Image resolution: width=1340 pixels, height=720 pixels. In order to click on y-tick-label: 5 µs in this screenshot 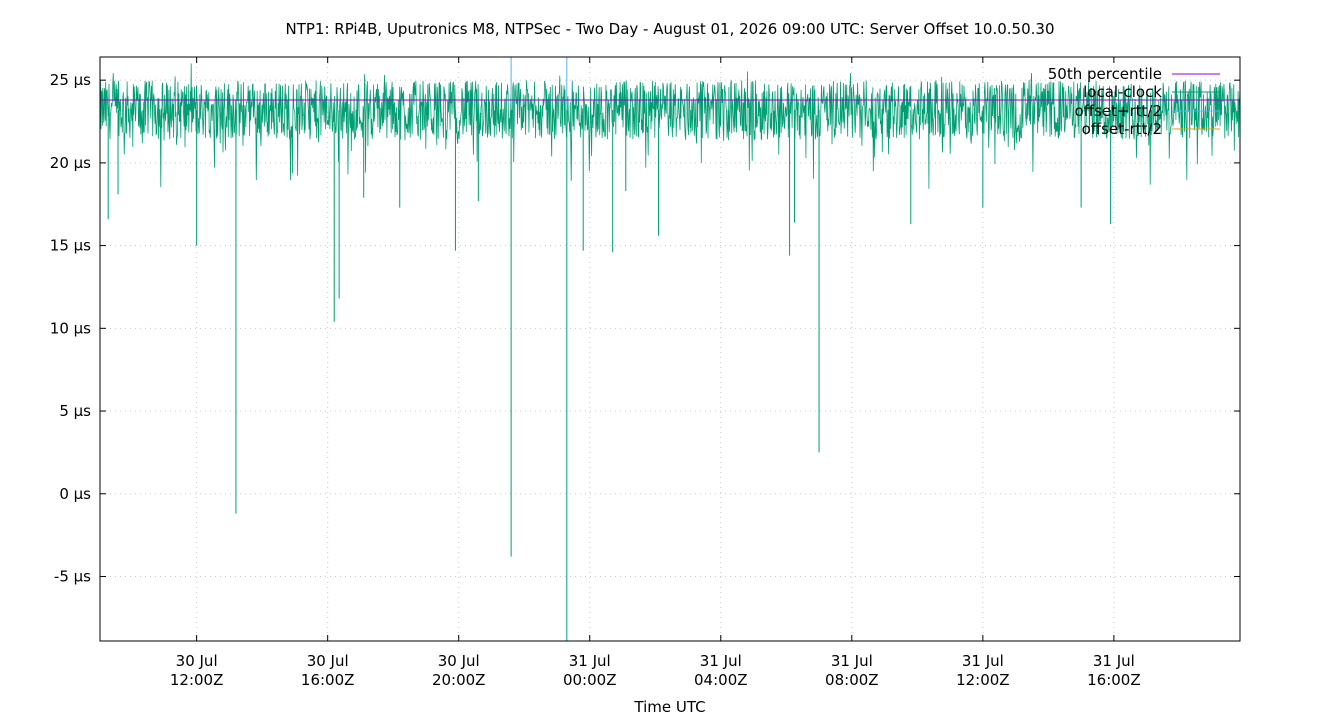, I will do `click(75, 411)`.